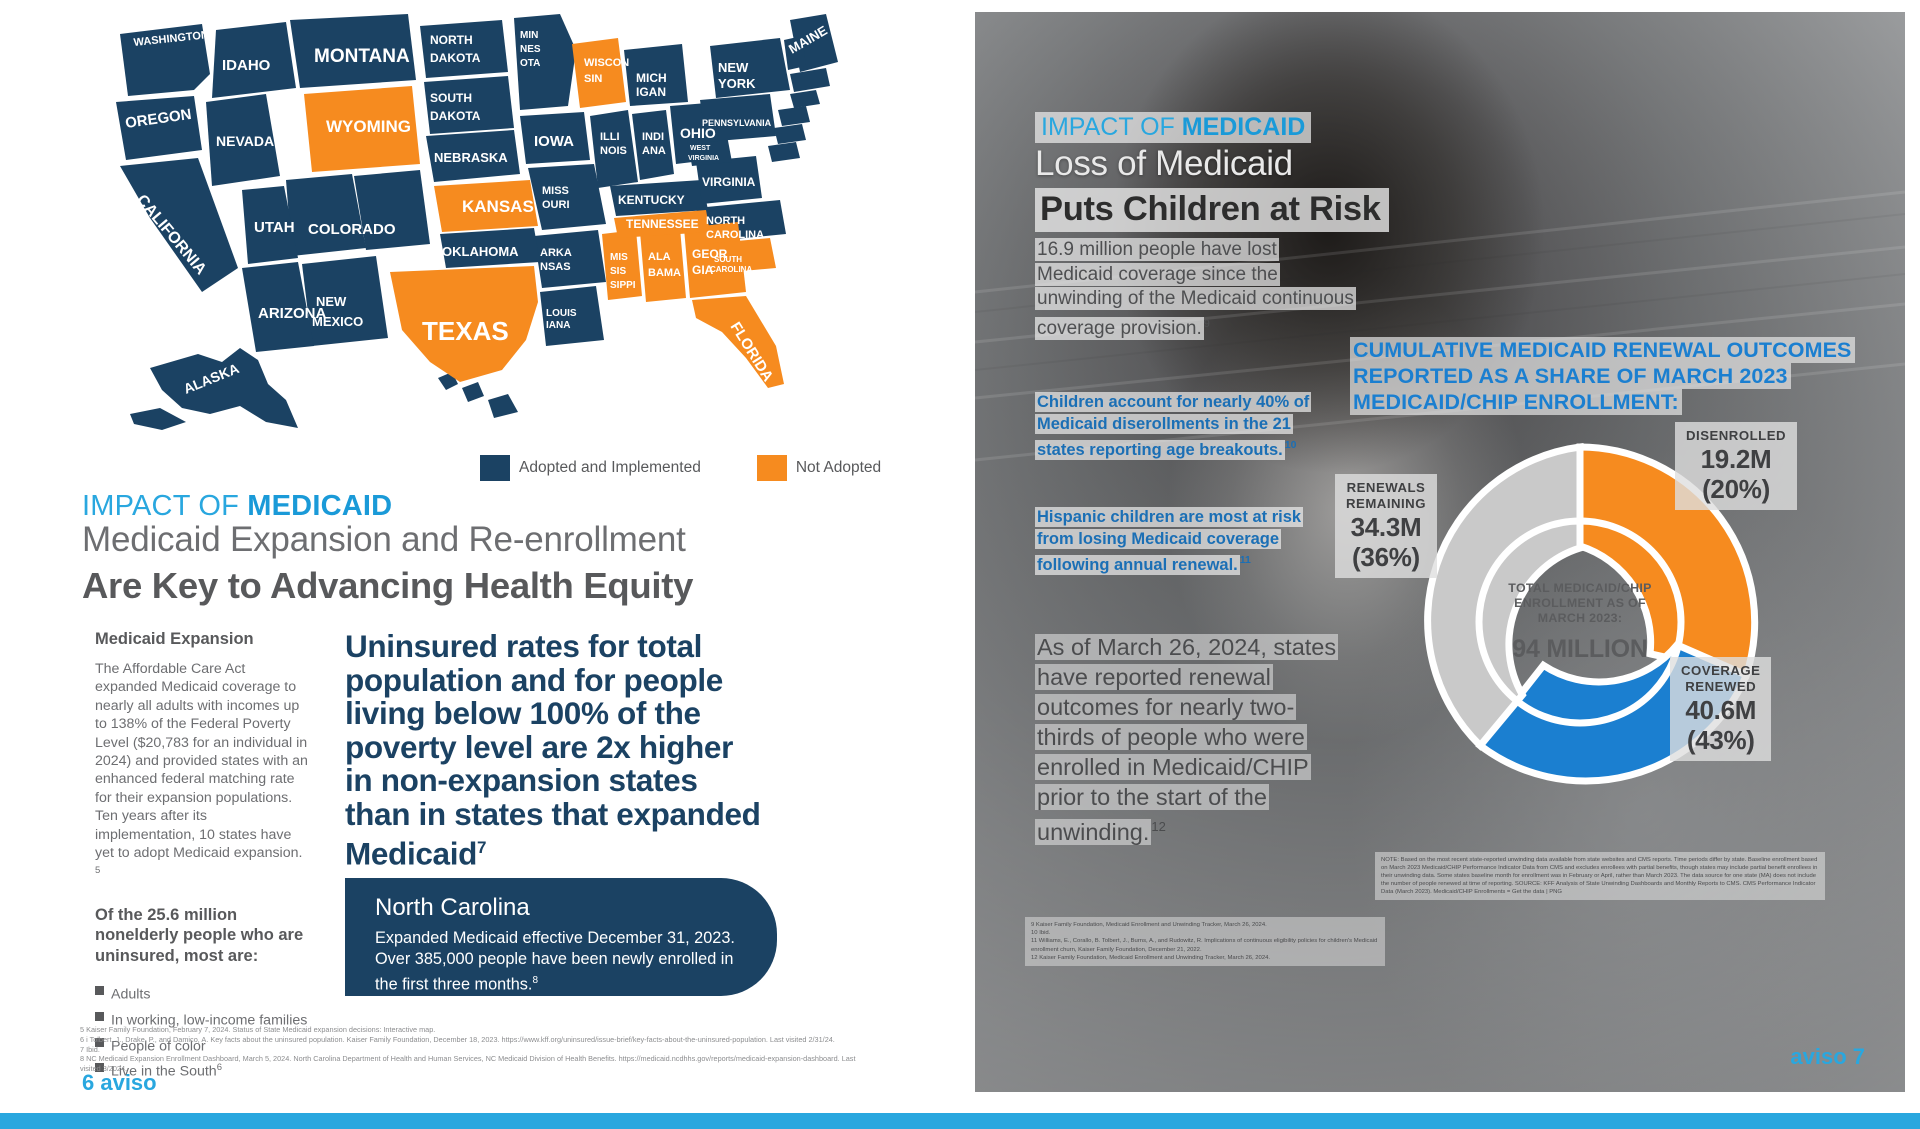  I want to click on map-states-adopted, so click(477, 222).